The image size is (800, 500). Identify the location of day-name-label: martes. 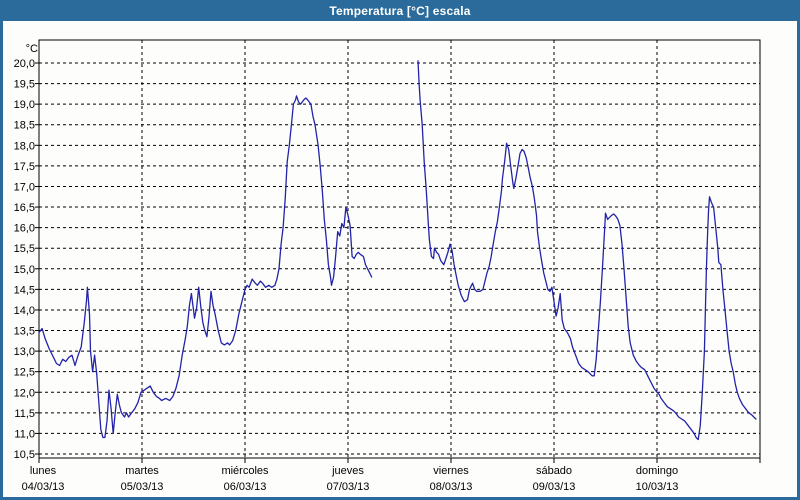
(142, 471).